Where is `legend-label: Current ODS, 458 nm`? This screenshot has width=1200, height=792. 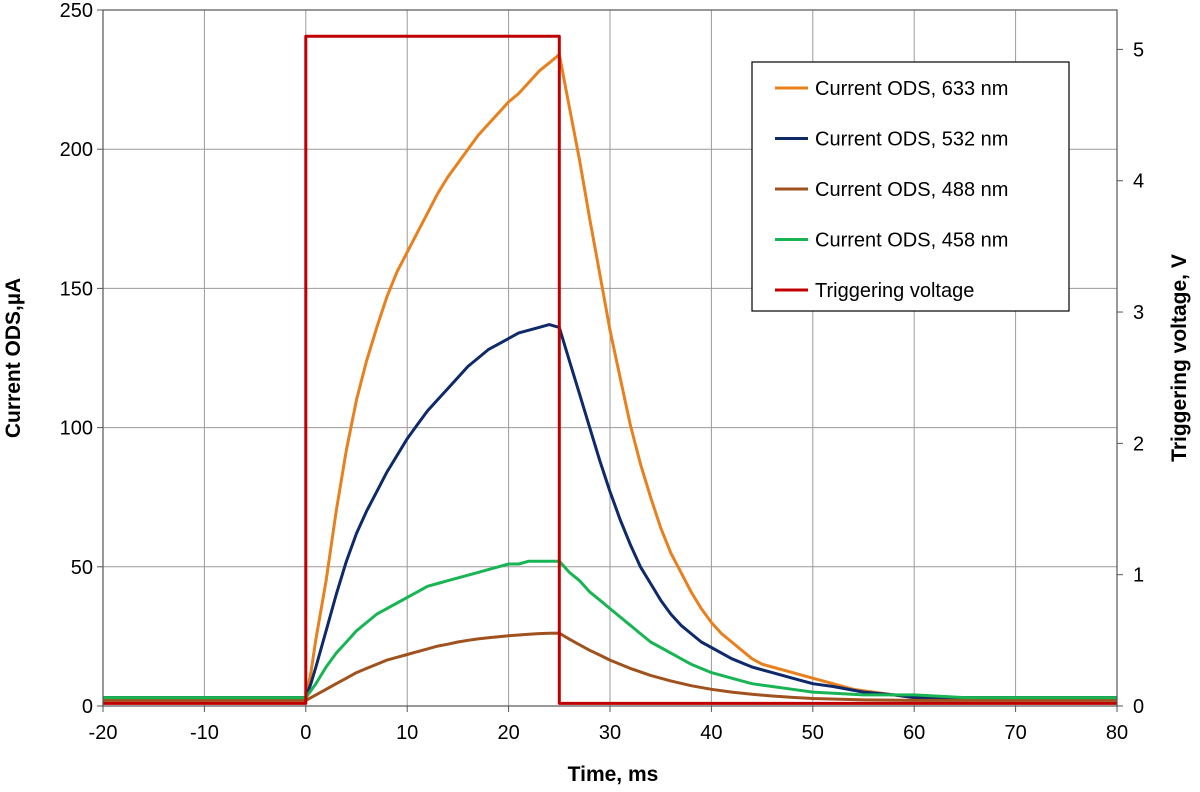
legend-label: Current ODS, 458 nm is located at coordinates (911, 241).